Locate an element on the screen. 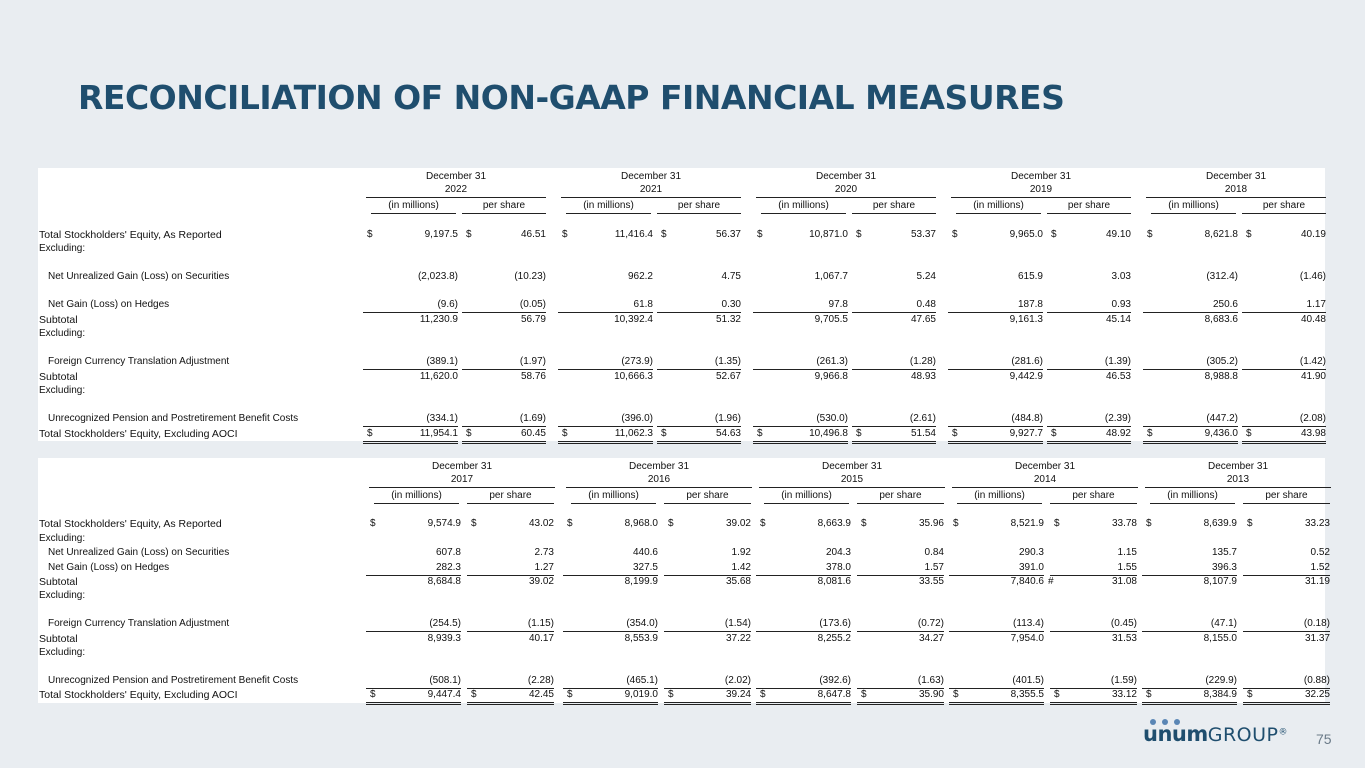 This screenshot has height=768, width=1365. page-number: 75 is located at coordinates (1324, 739).